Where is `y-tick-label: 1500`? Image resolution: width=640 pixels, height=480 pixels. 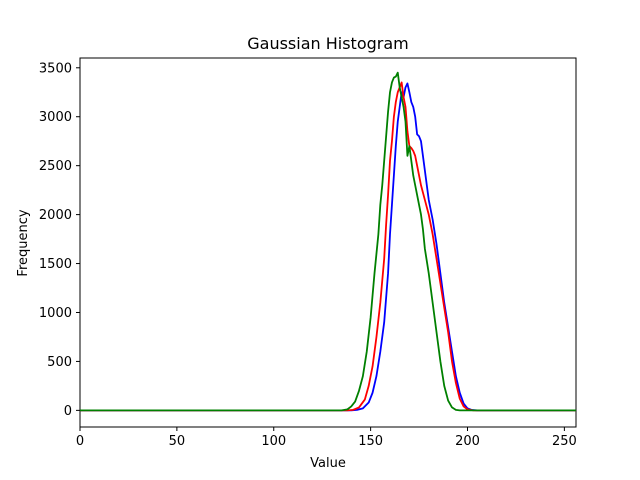 y-tick-label: 1500 is located at coordinates (55, 264).